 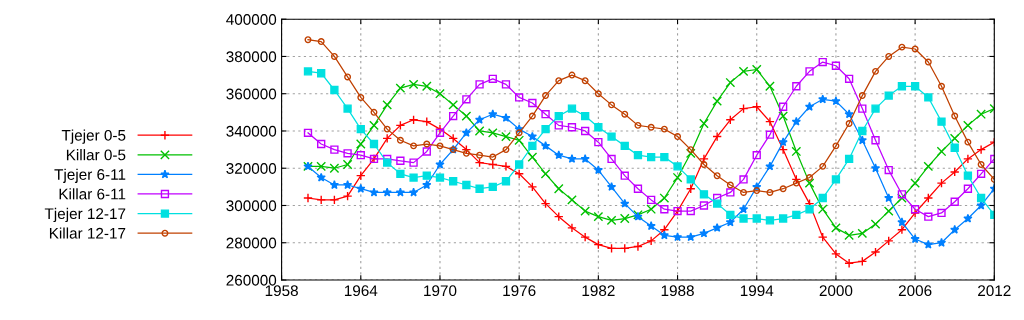 What do you see at coordinates (92, 194) in the screenshot?
I see `legend-label: Killar 6-11` at bounding box center [92, 194].